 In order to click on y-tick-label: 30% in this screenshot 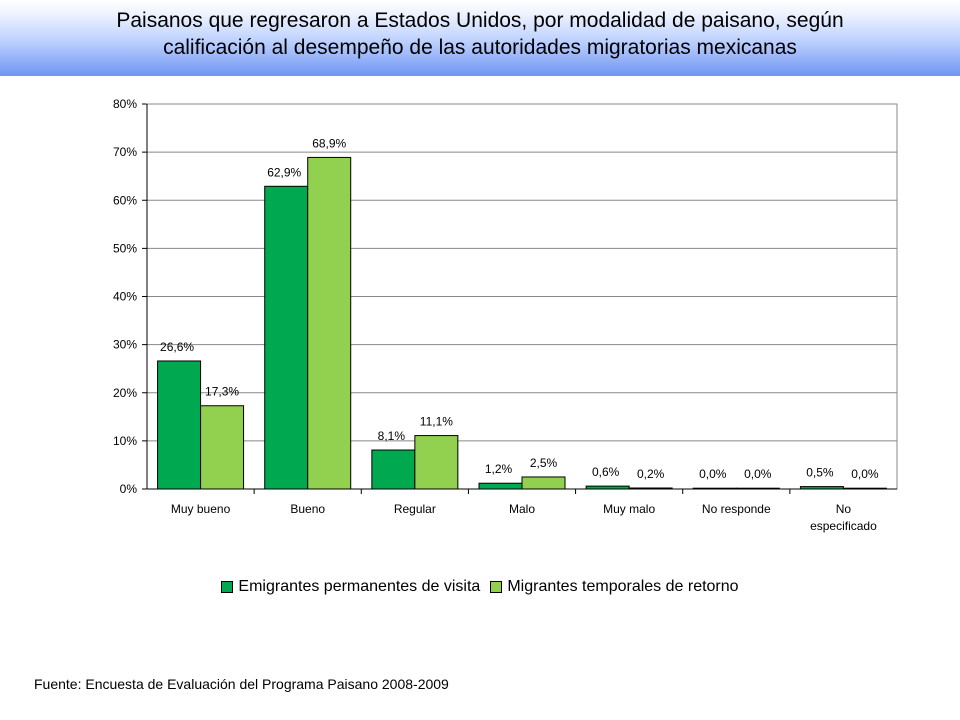, I will do `click(125, 345)`.